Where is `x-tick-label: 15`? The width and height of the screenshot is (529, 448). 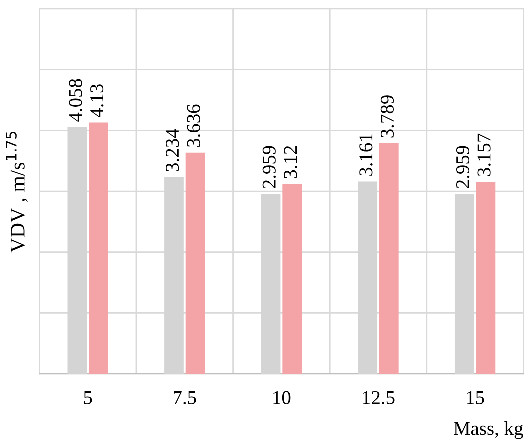
x-tick-label: 15 is located at coordinates (475, 397).